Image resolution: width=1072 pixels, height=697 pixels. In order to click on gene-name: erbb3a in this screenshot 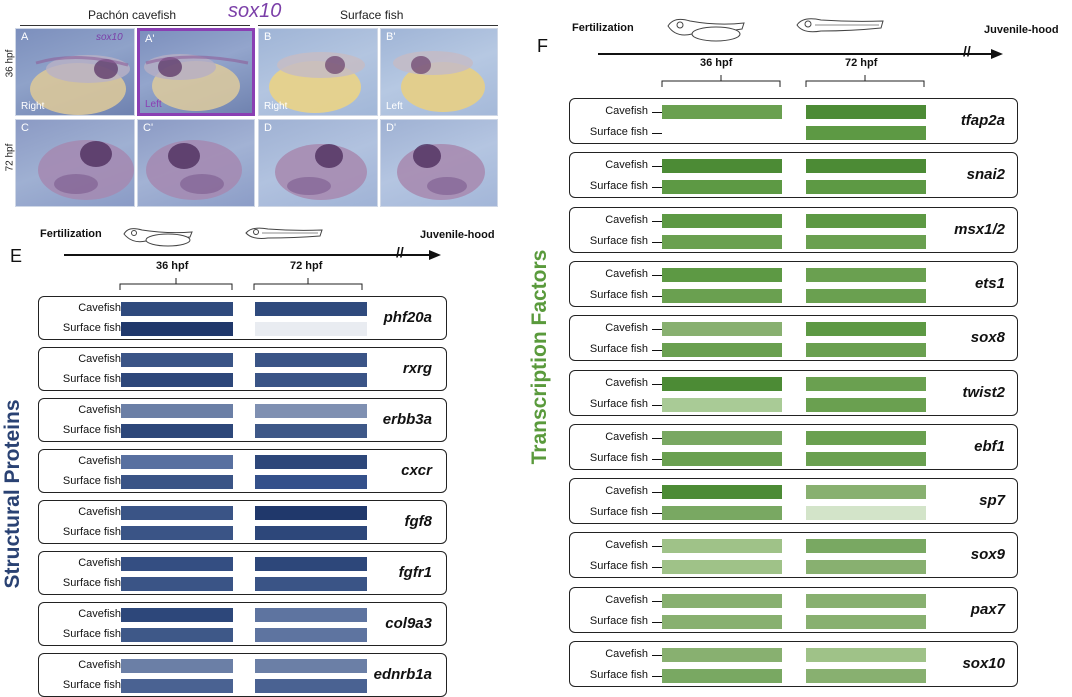, I will do `click(407, 419)`.